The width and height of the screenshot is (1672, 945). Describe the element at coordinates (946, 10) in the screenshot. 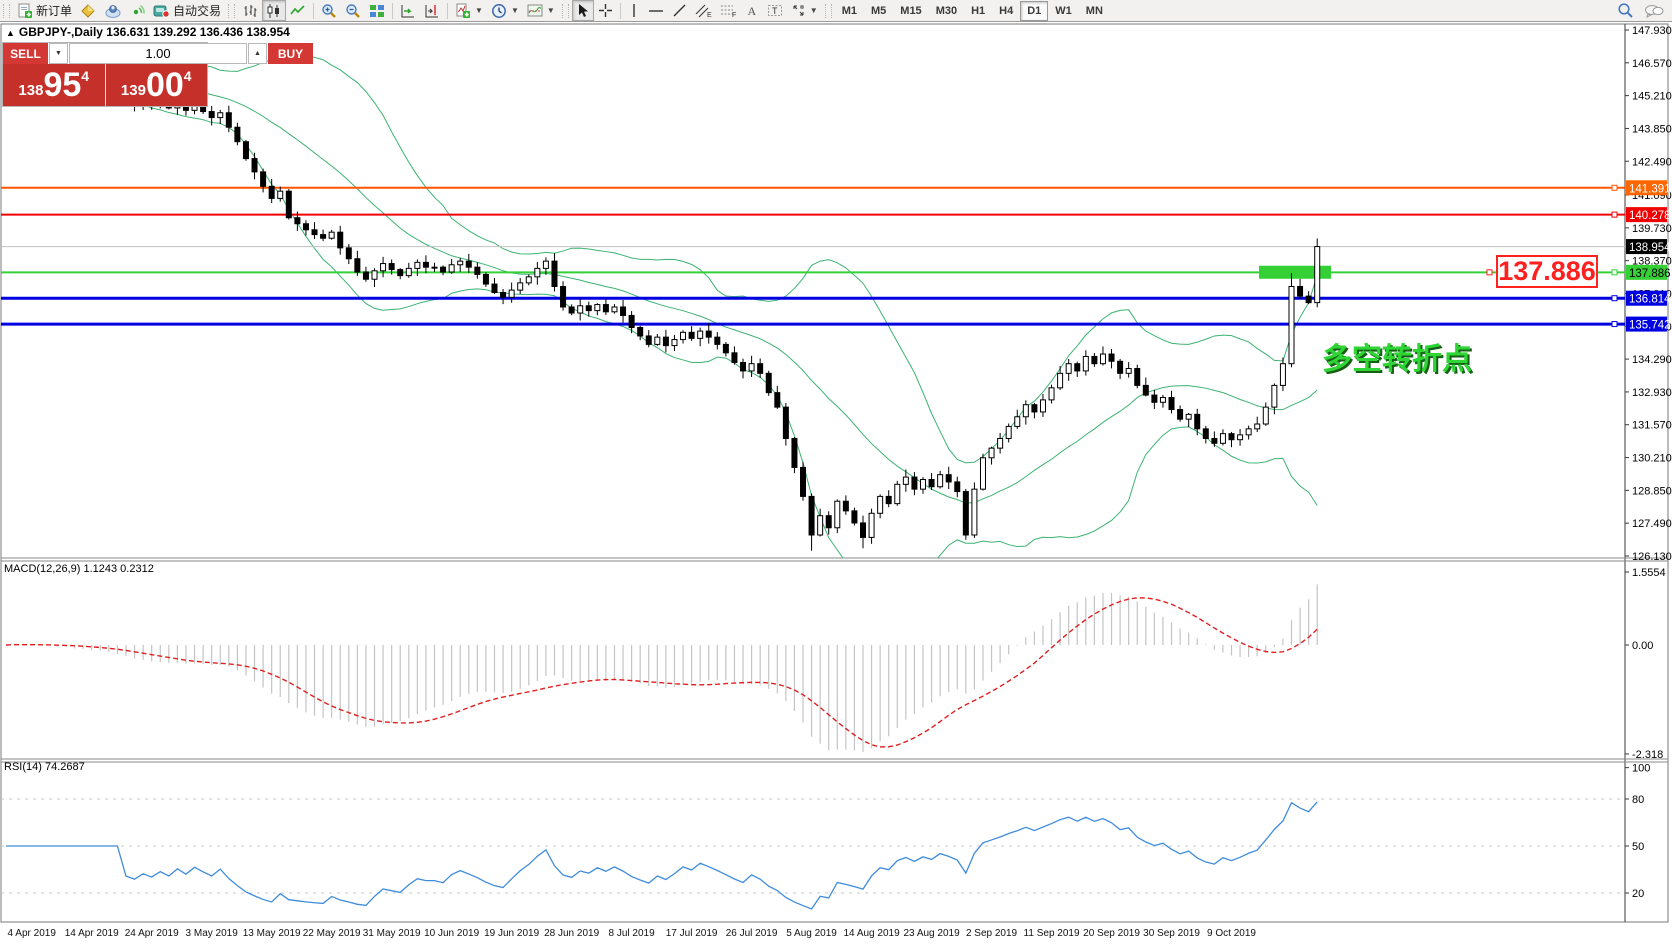

I see `timeframe-m30: M30` at that location.